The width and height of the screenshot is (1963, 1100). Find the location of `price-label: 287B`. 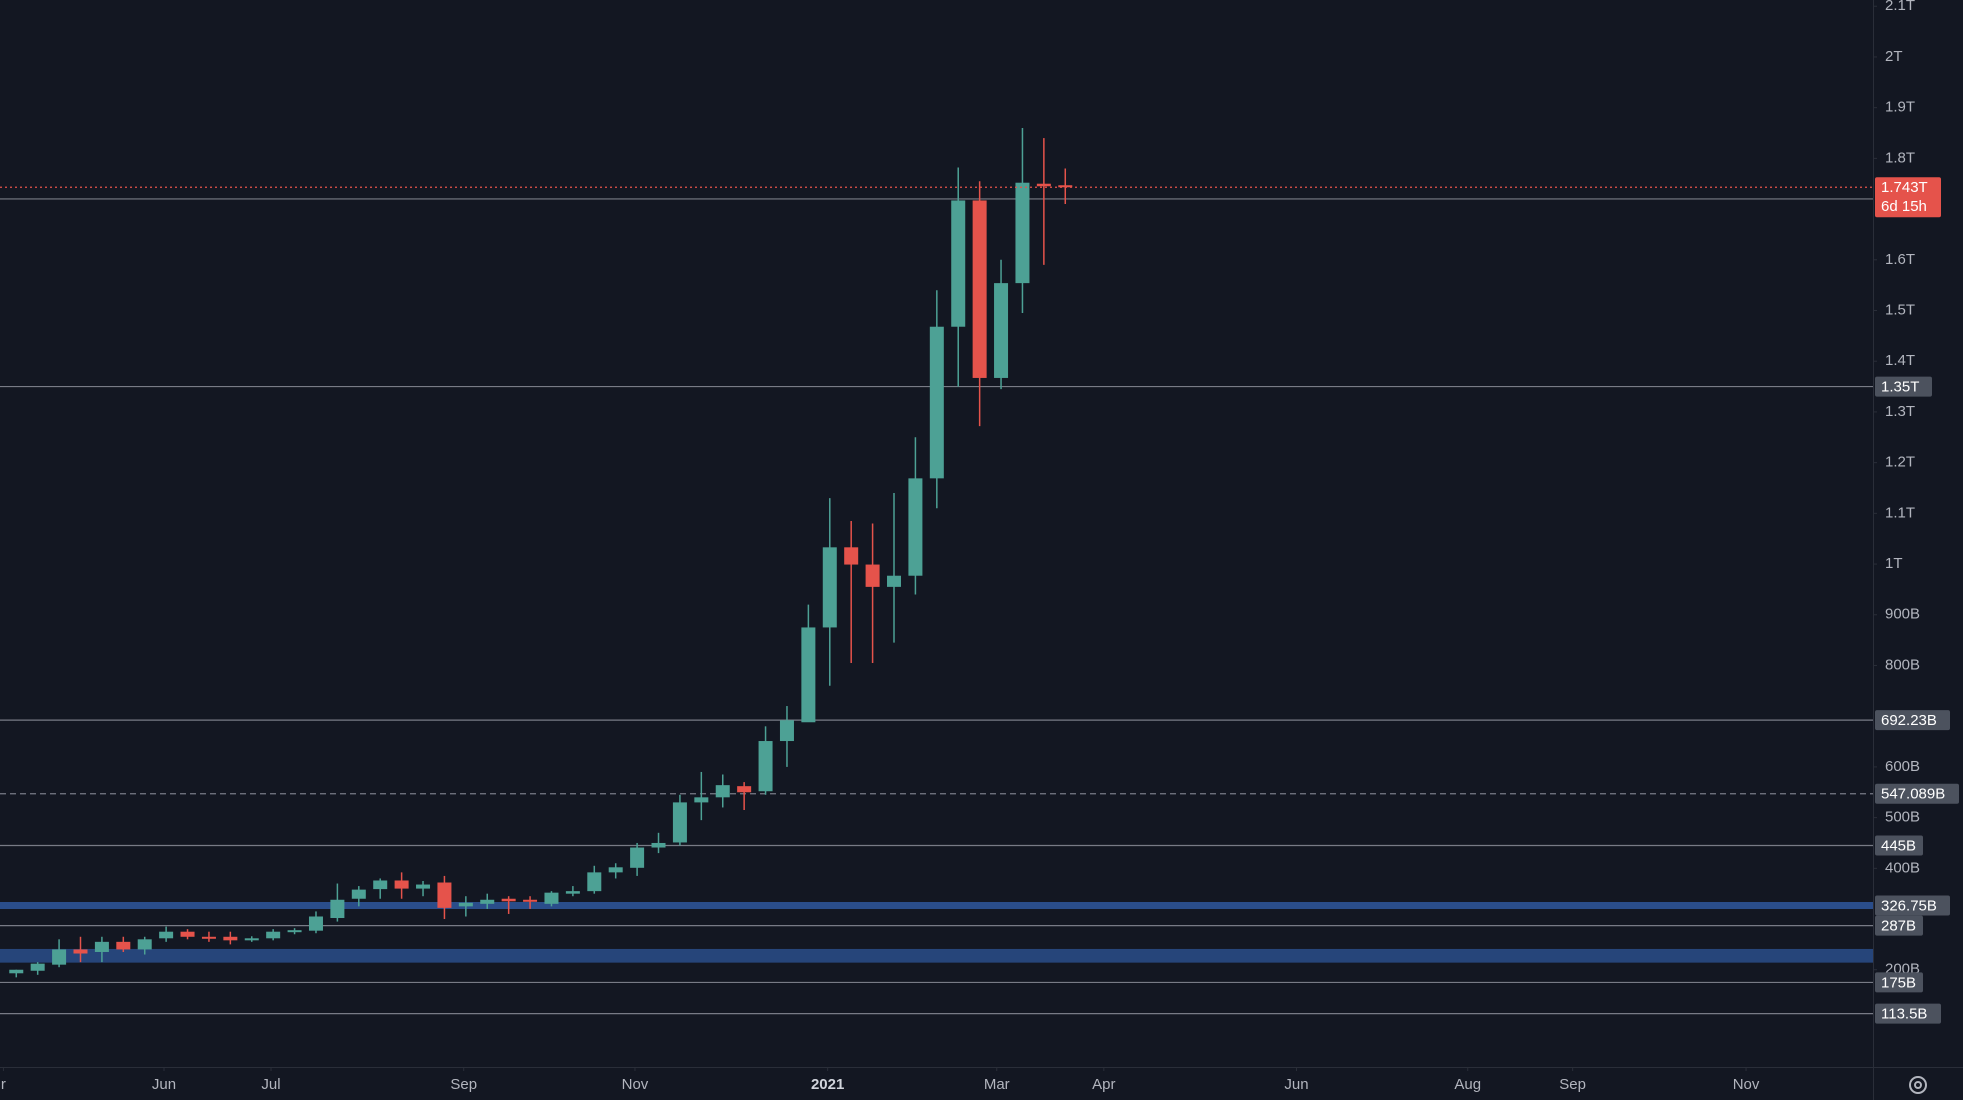

price-label: 287B is located at coordinates (1899, 925).